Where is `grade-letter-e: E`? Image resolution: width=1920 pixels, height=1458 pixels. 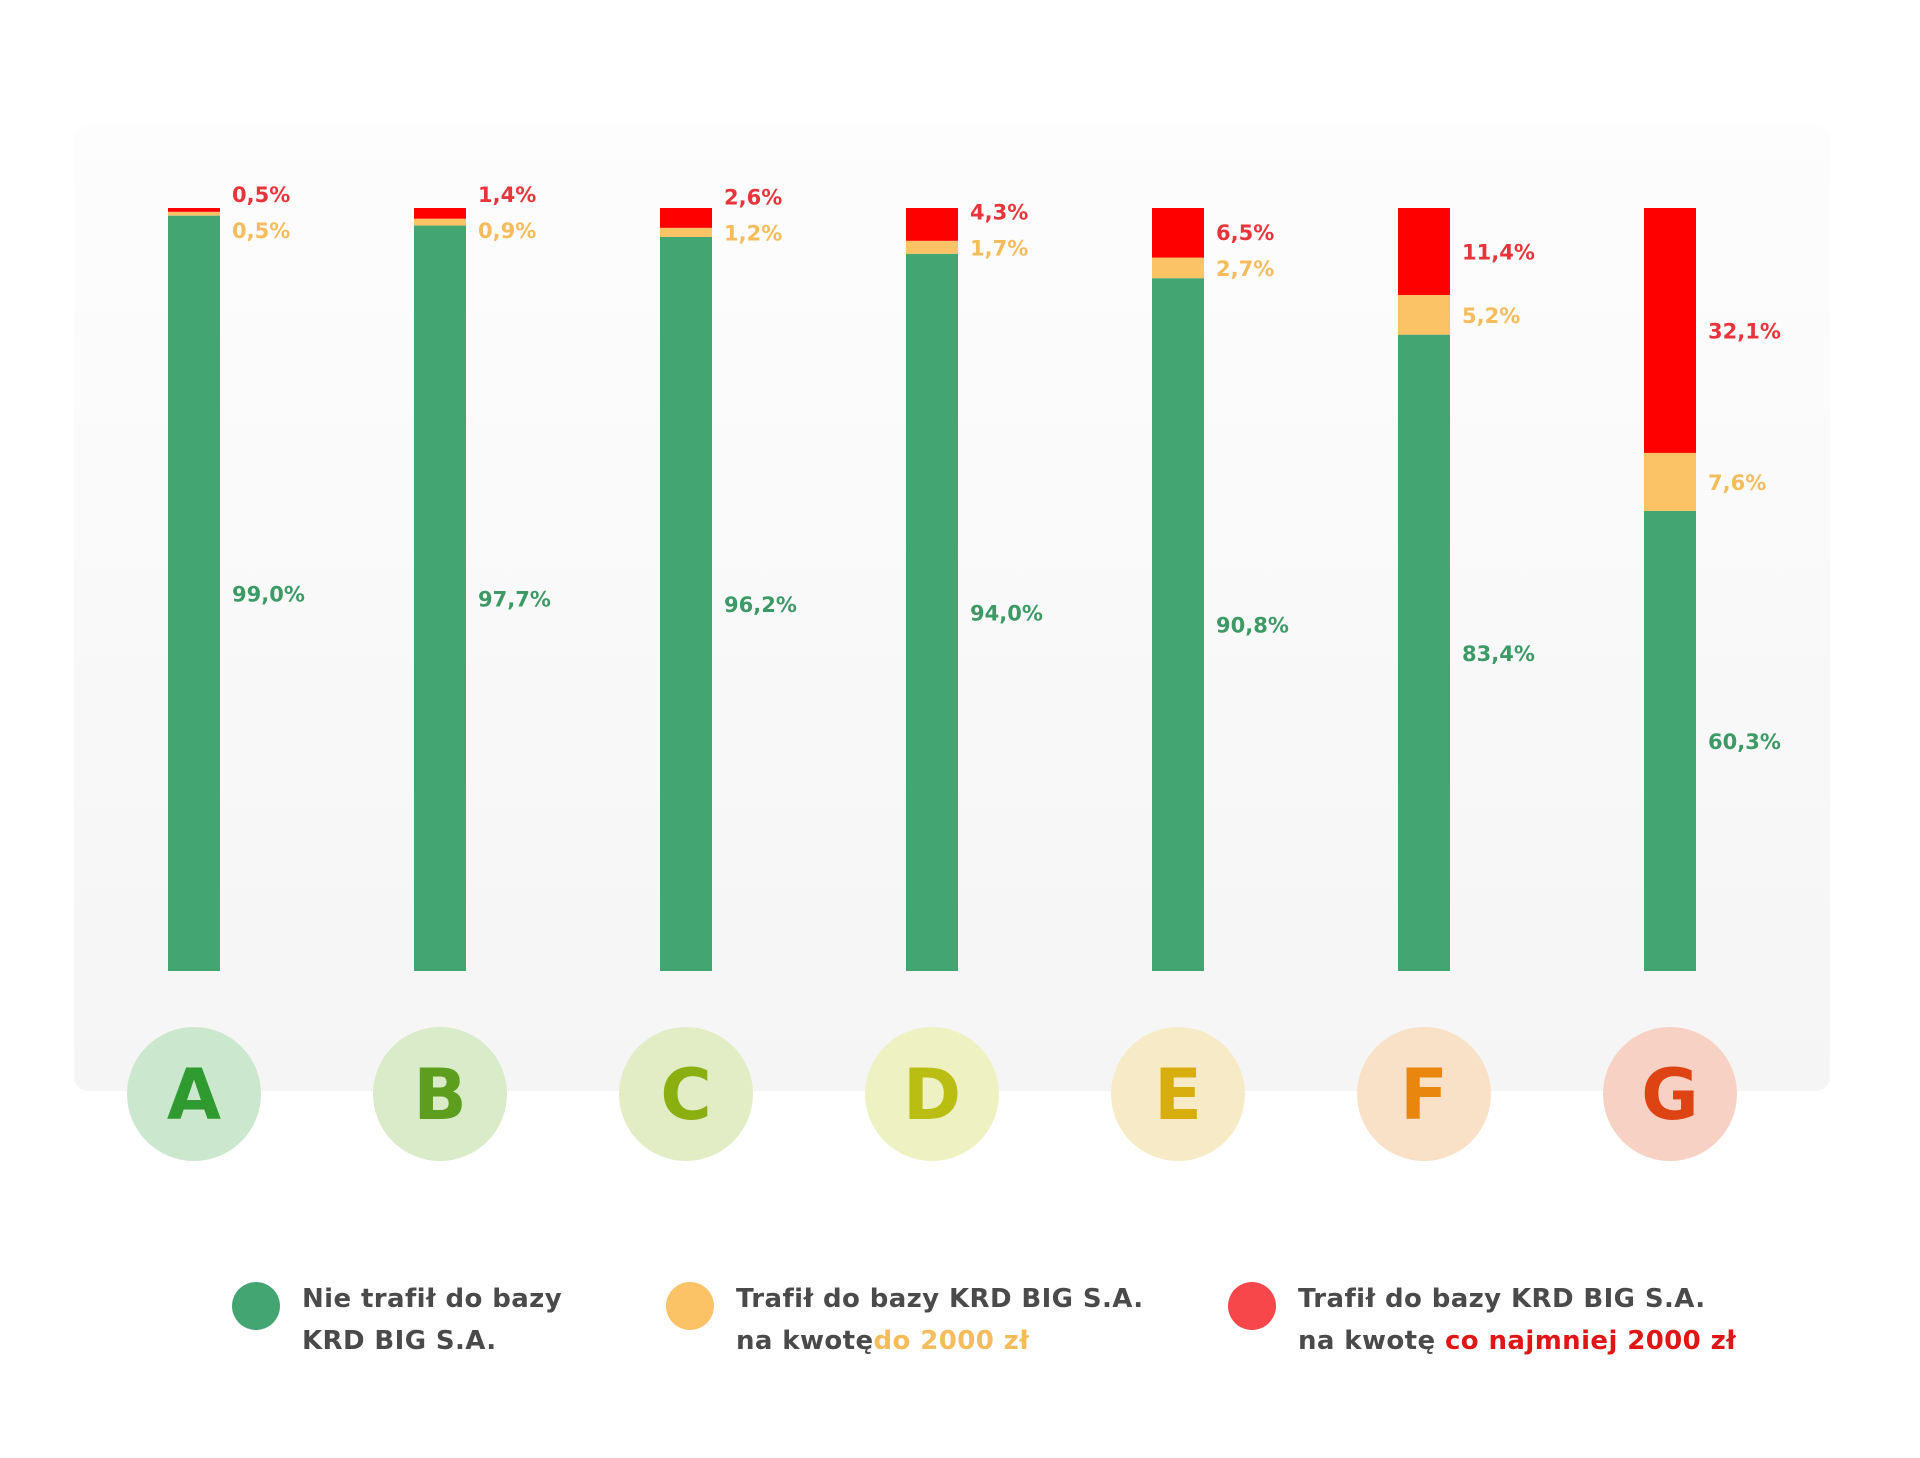 grade-letter-e: E is located at coordinates (1178, 1095).